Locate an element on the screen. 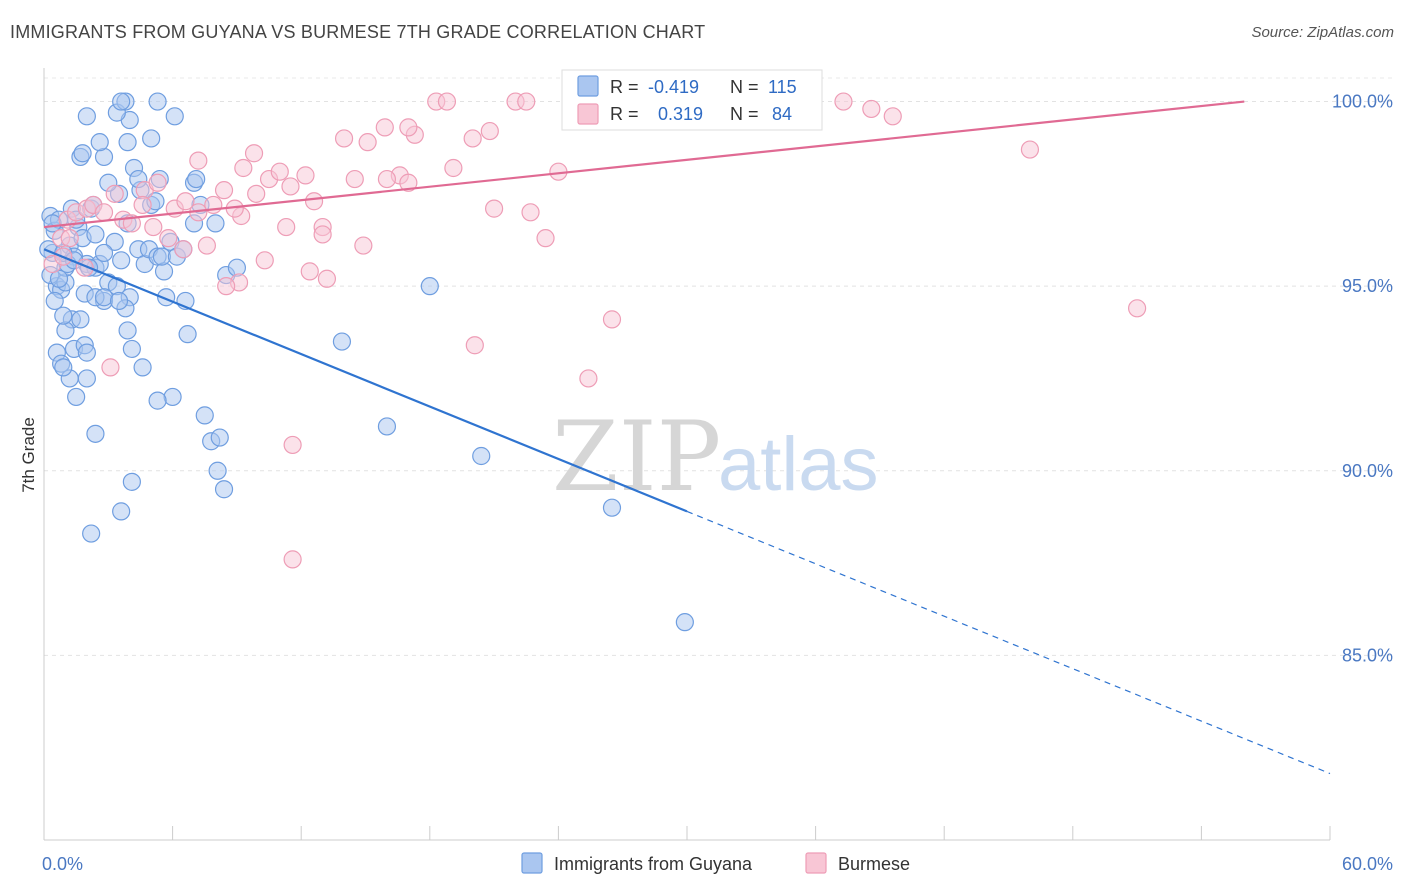 Image resolution: width=1406 pixels, height=892 pixels. trend-line-extension-guyana is located at coordinates (1008, 642).